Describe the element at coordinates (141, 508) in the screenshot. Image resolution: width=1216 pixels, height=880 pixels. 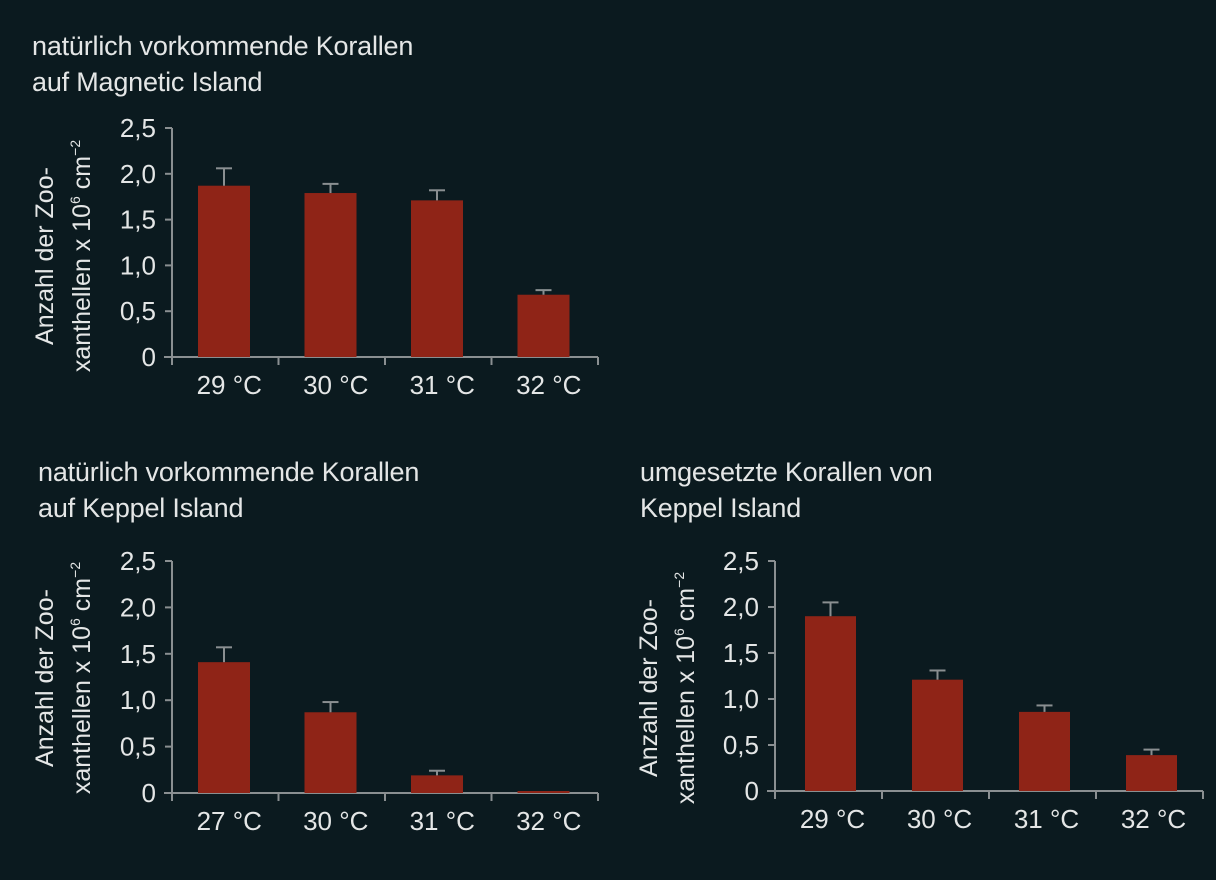
I see `chart-title-line2: auf Keppel Island` at that location.